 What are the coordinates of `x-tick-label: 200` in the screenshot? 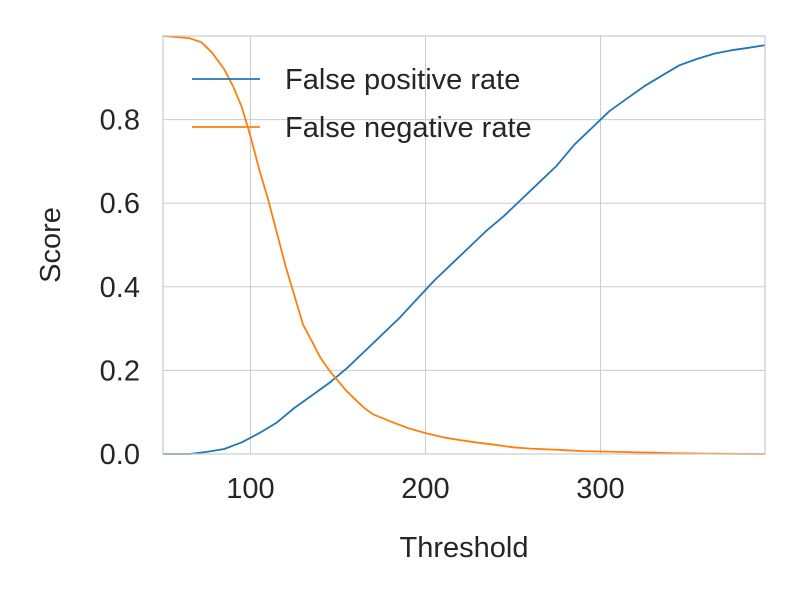 It's located at (425, 489).